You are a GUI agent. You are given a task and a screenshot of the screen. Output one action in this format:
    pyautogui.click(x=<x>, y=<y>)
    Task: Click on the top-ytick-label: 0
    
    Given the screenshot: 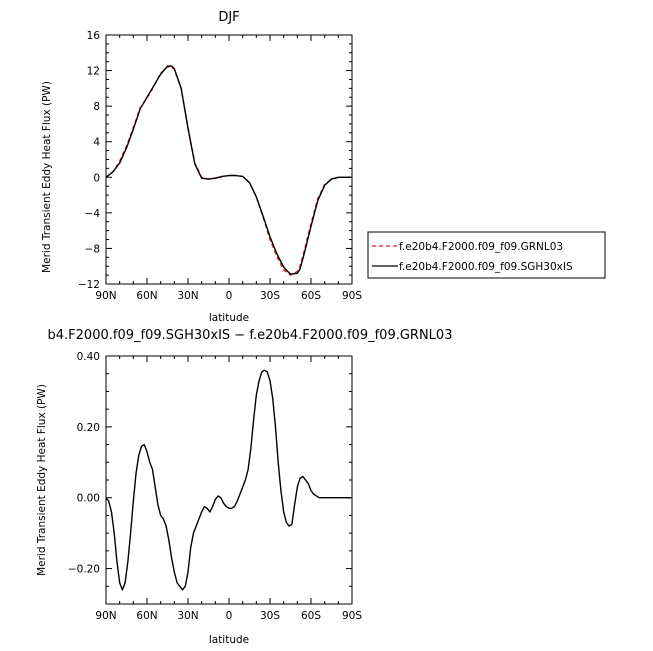 What is the action you would take?
    pyautogui.click(x=96, y=178)
    